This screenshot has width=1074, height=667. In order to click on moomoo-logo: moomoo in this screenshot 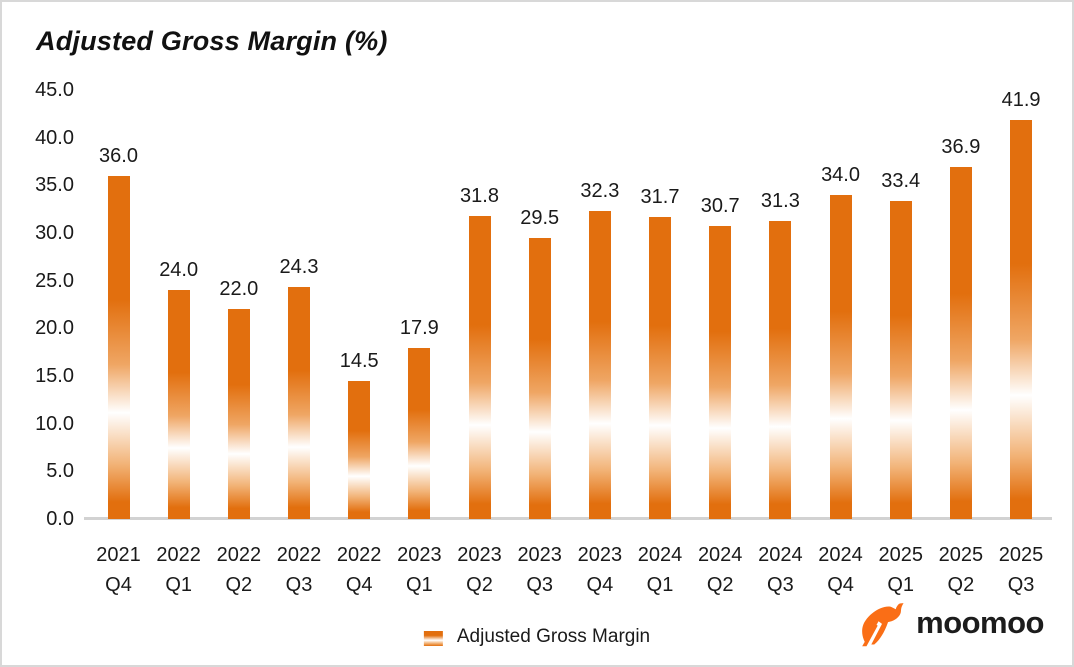, I will do `click(950, 623)`.